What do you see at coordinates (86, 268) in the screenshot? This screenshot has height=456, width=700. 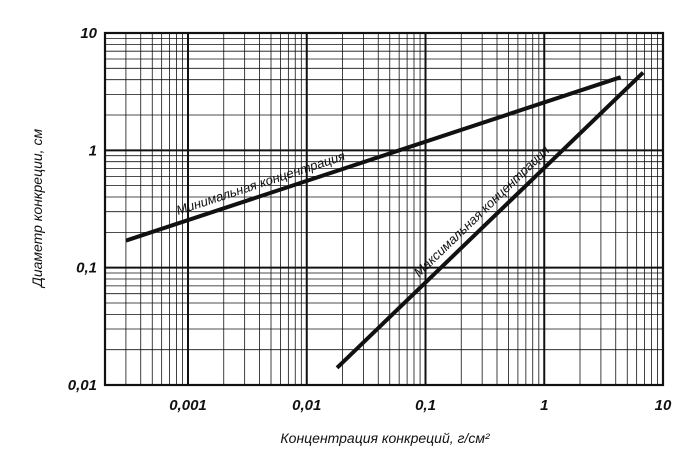 I see `y-tick-label: 0,1` at bounding box center [86, 268].